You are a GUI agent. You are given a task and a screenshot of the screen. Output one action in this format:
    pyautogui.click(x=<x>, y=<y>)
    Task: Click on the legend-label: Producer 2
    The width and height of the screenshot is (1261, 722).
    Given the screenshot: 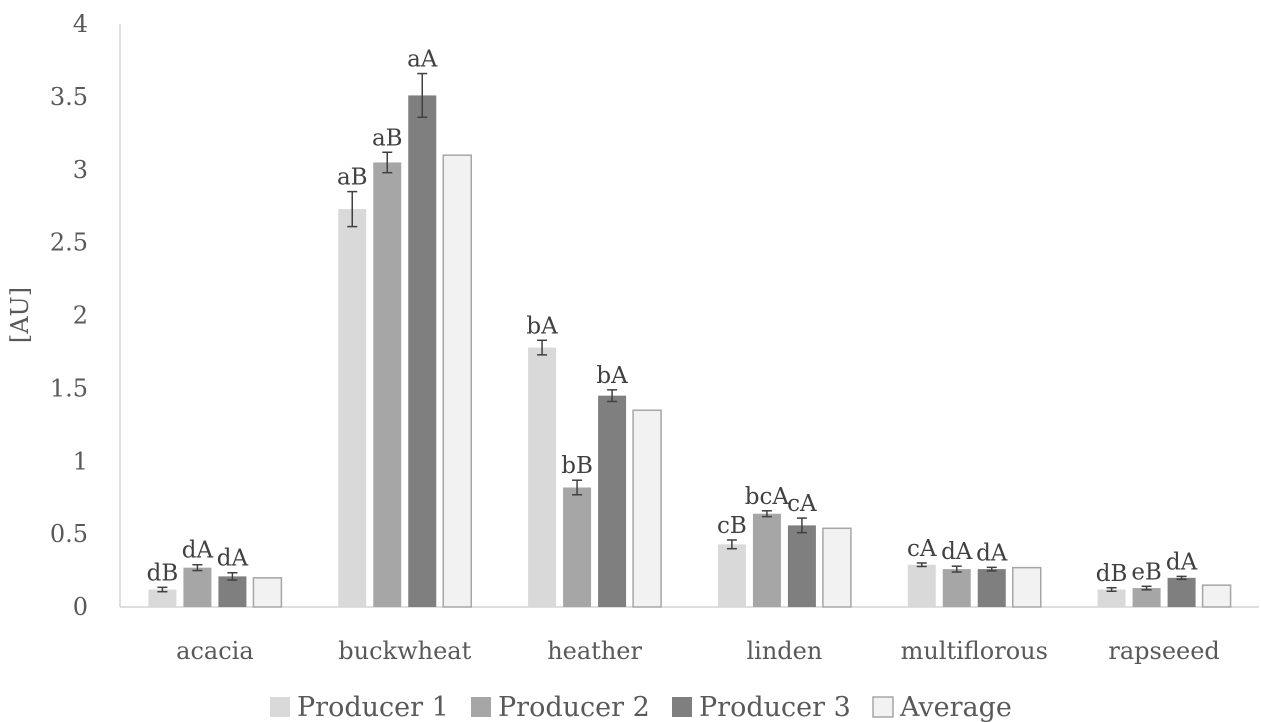 What is the action you would take?
    pyautogui.click(x=574, y=707)
    